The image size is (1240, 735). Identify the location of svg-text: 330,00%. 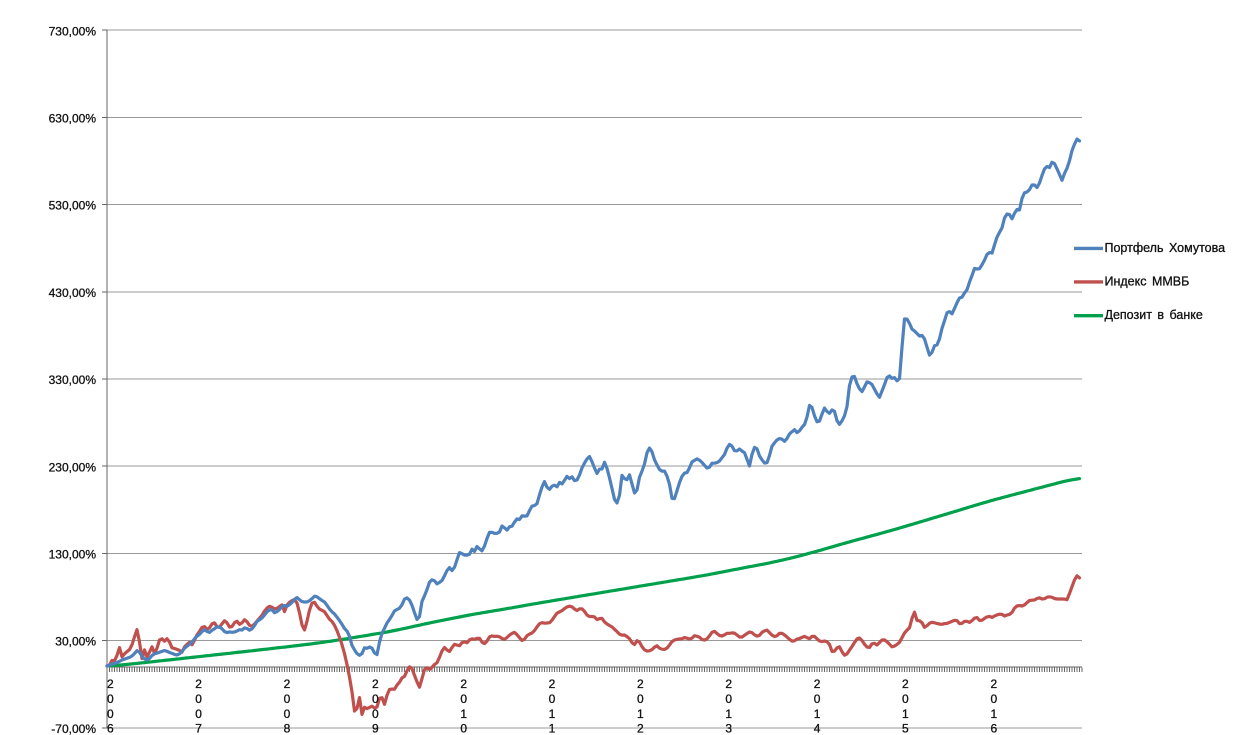
(73, 380).